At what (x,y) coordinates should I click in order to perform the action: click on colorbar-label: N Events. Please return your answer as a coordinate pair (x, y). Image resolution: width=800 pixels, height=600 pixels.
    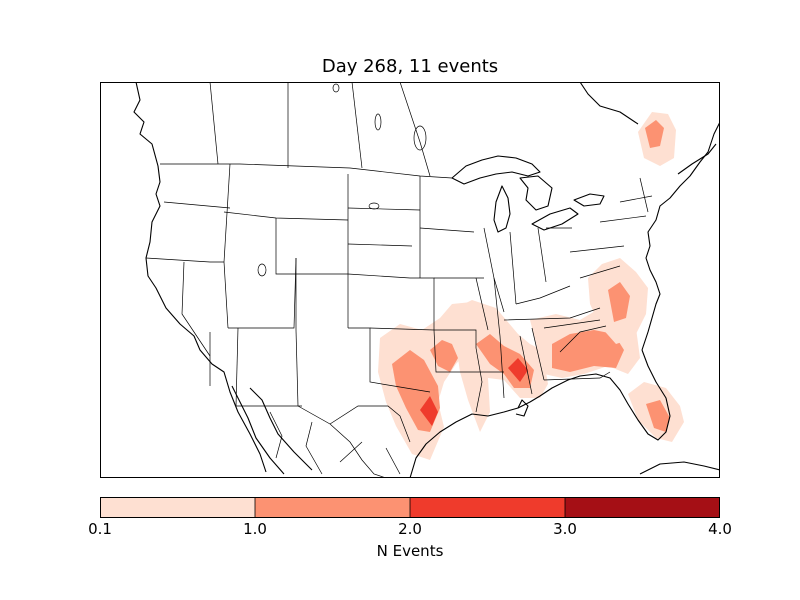
    Looking at the image, I should click on (410, 551).